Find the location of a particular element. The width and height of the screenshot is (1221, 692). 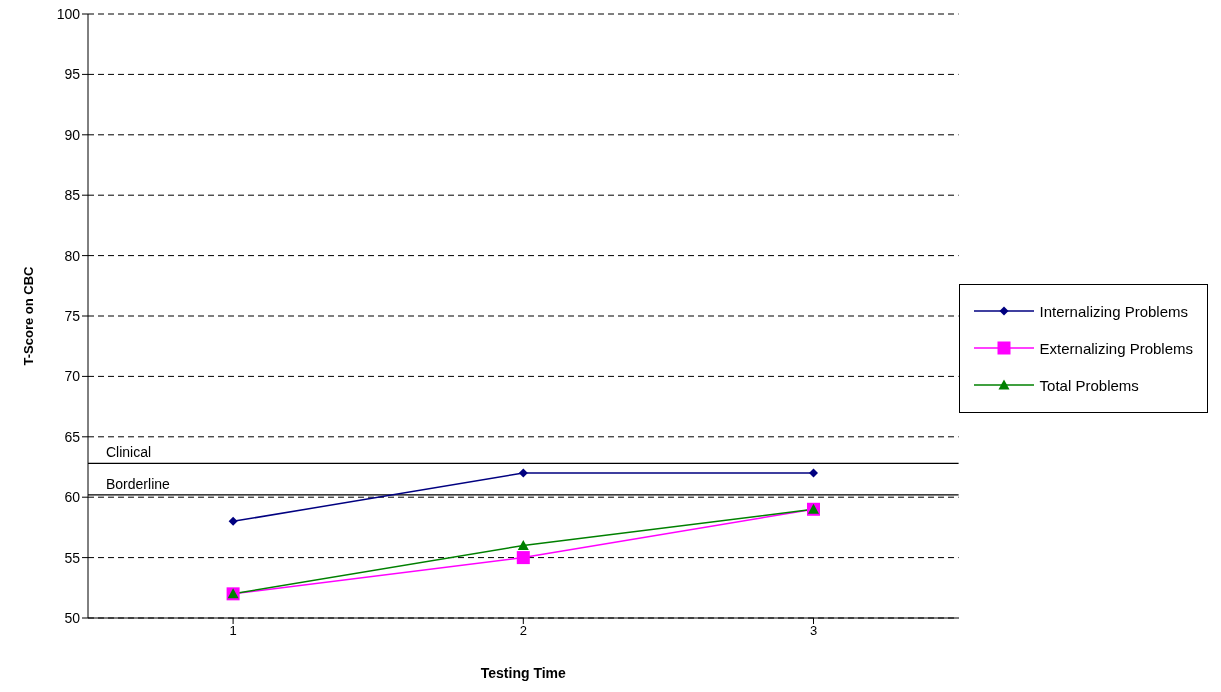

y-axis-title: T-Score on CBC is located at coordinates (28, 315).